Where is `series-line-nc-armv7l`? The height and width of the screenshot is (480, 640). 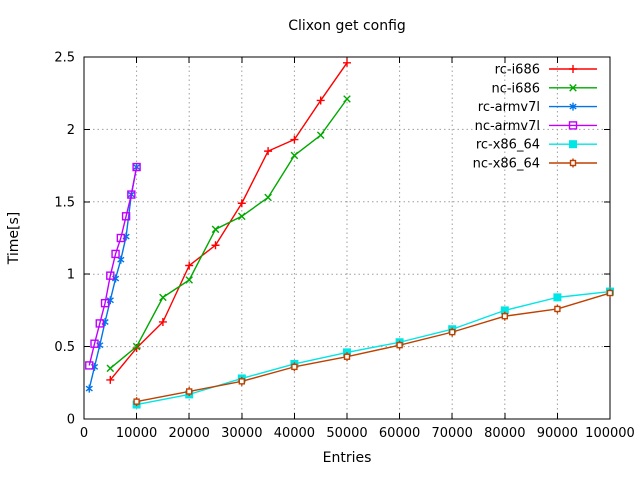 series-line-nc-armv7l is located at coordinates (113, 266).